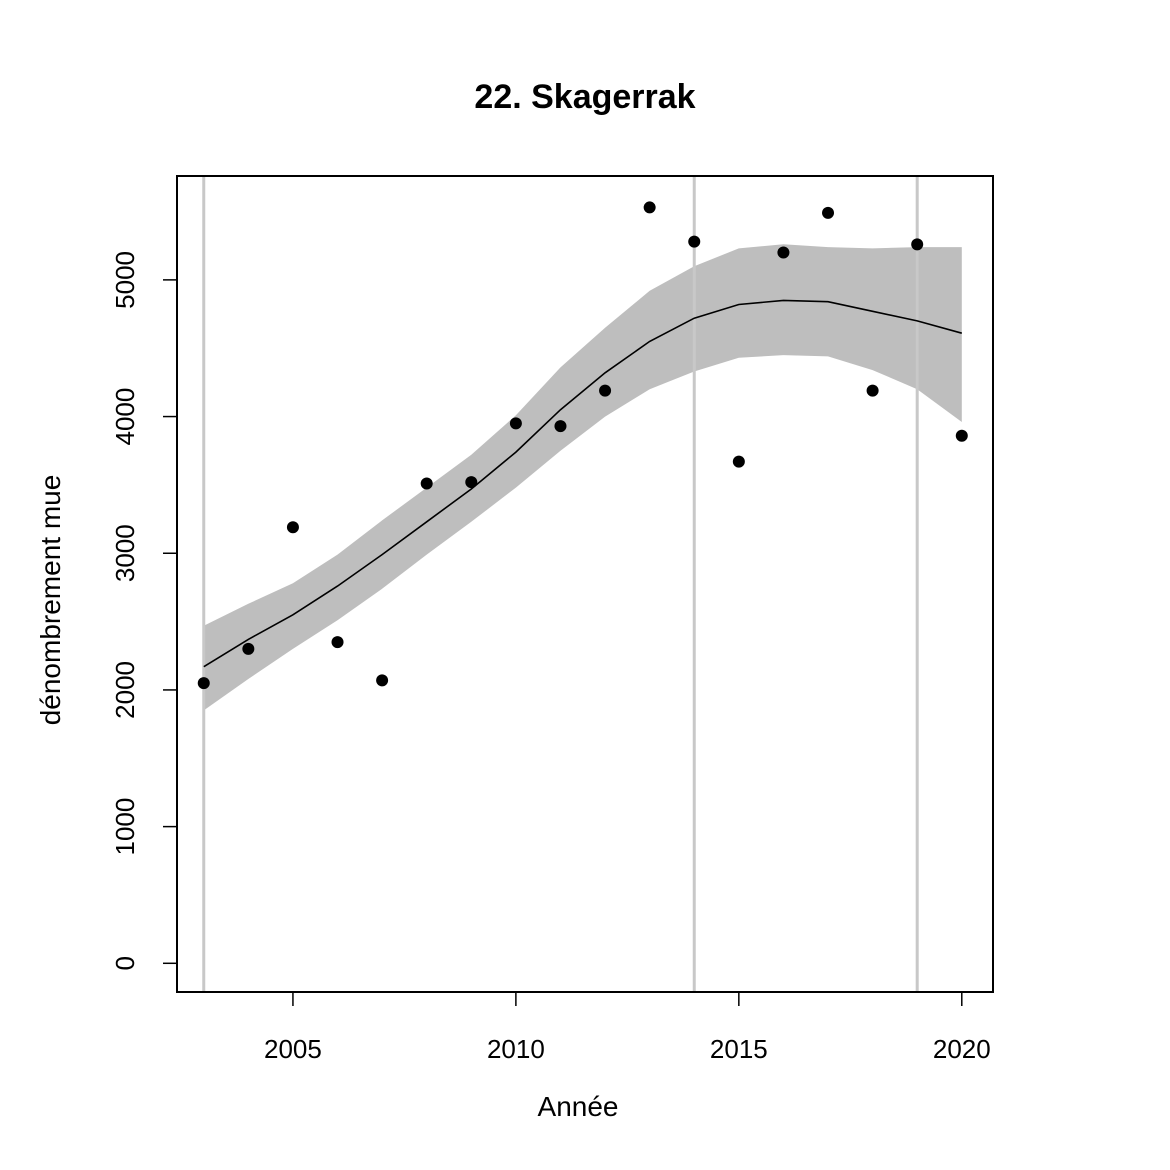 The image size is (1170, 1170). What do you see at coordinates (627, 1028) in the screenshot?
I see `x-axis: 2005 2010 2015 2020` at bounding box center [627, 1028].